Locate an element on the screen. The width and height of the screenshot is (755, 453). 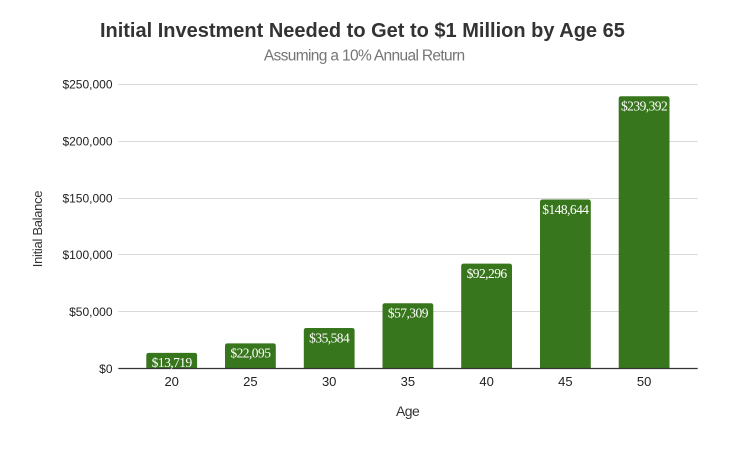
svg-text: $13,719 is located at coordinates (172, 362).